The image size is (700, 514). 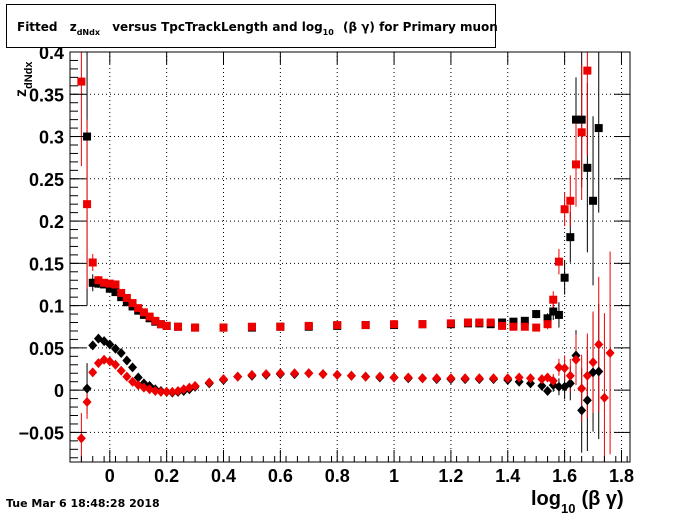 I want to click on x-tick-label: 1.4, so click(x=507, y=476).